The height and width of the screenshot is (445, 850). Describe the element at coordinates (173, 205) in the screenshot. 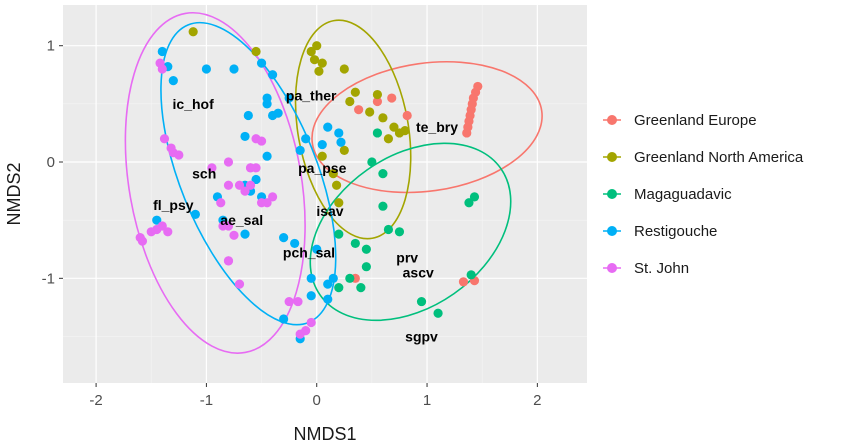

I see `label-fl-psy: fl_psy` at that location.